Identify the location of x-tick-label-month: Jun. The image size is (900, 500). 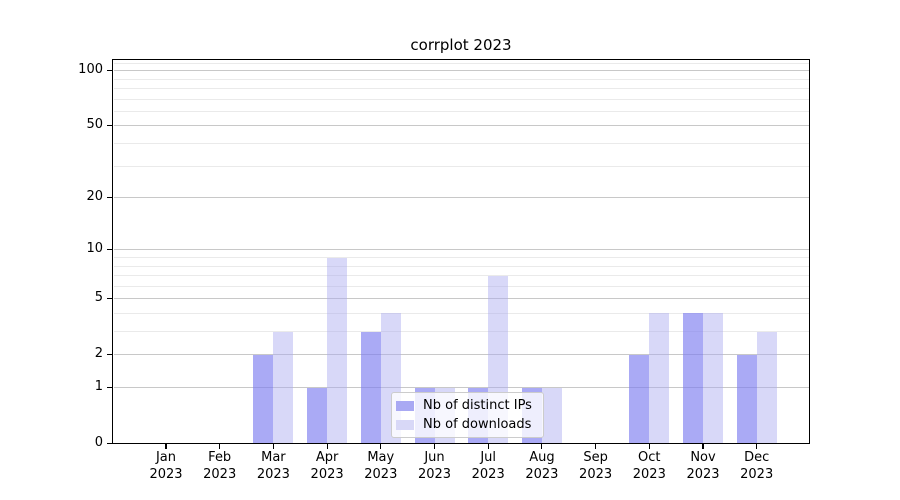
(434, 457).